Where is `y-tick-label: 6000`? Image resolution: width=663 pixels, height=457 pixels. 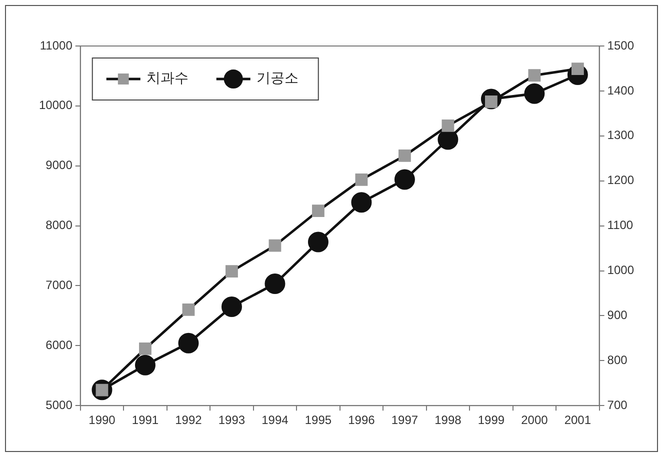 y-tick-label: 6000 is located at coordinates (59, 345).